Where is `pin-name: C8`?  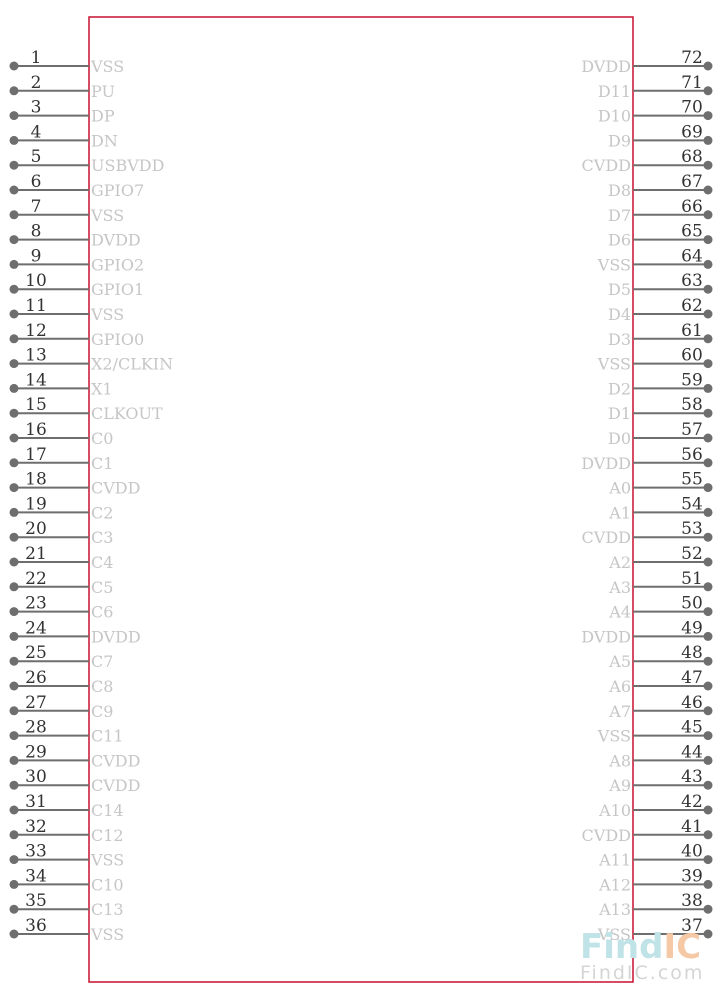
pin-name: C8 is located at coordinates (102, 686).